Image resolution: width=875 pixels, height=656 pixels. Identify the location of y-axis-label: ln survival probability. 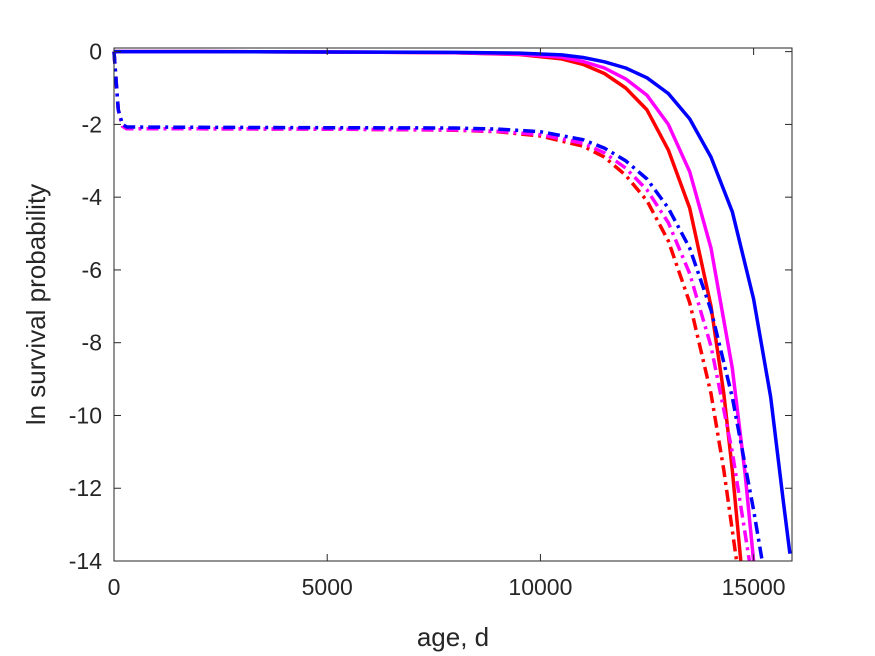
(36, 304).